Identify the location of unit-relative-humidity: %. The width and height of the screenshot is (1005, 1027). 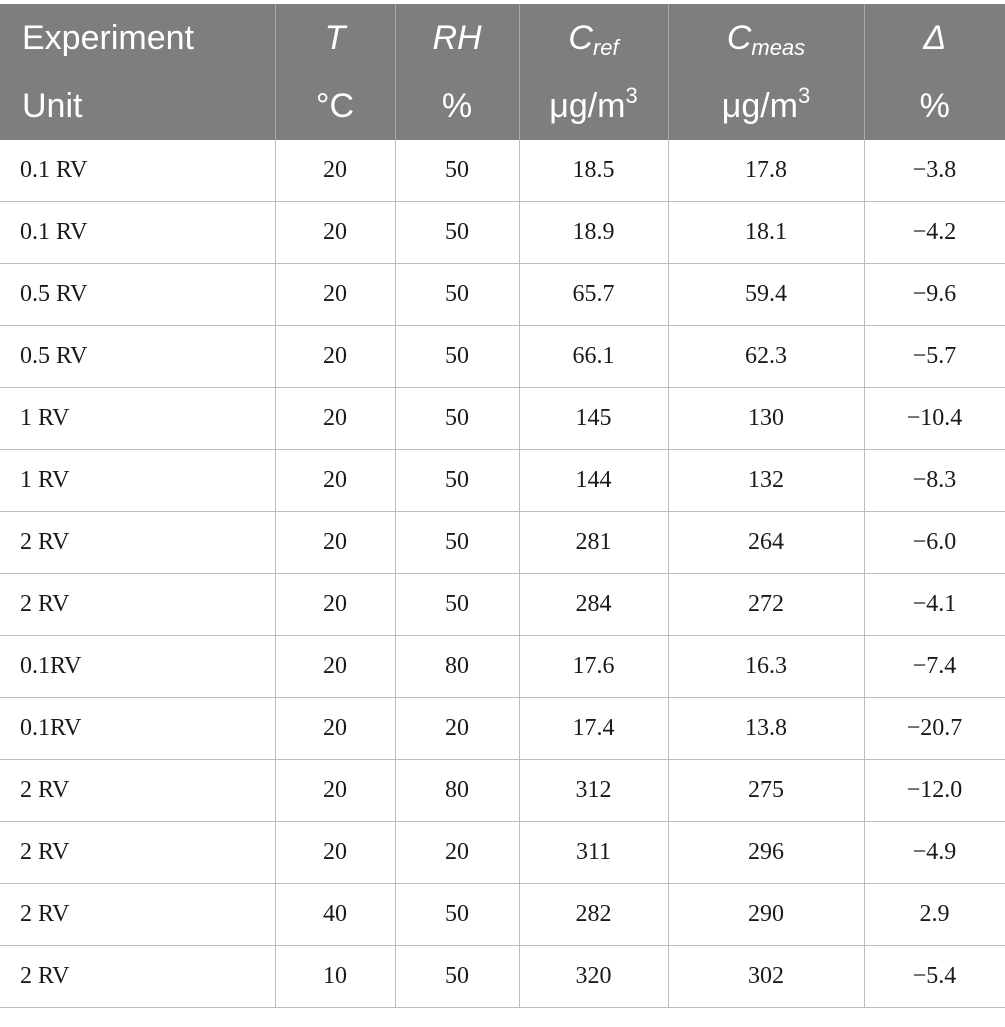
(456, 106).